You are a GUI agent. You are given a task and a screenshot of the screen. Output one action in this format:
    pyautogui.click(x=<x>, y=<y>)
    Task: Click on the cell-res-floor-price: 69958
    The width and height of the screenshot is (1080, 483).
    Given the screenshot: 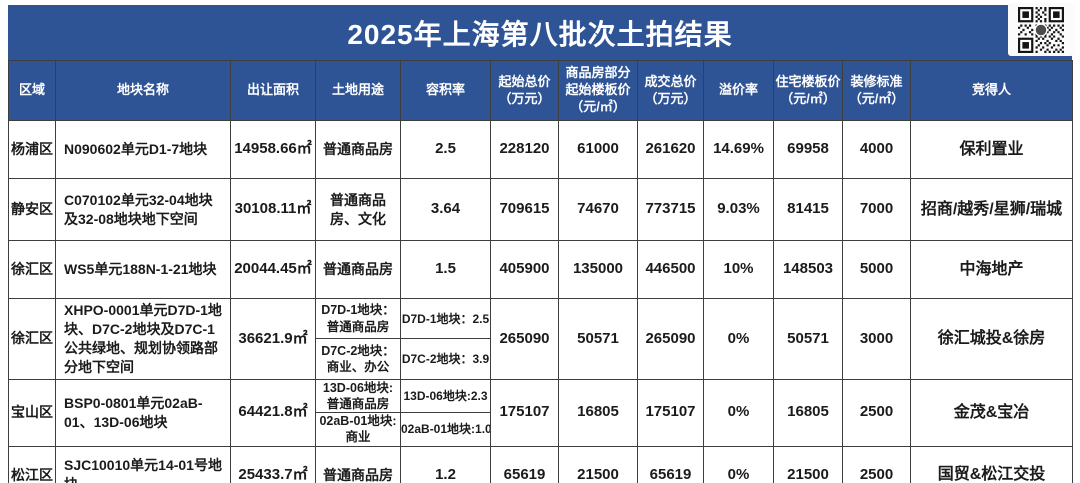 What is the action you would take?
    pyautogui.click(x=808, y=149)
    